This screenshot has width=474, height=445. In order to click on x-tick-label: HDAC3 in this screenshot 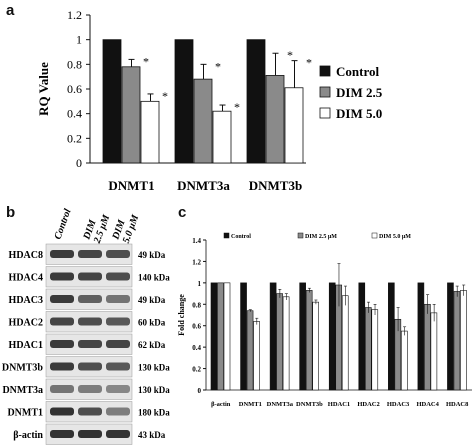, I will do `click(398, 404)`.